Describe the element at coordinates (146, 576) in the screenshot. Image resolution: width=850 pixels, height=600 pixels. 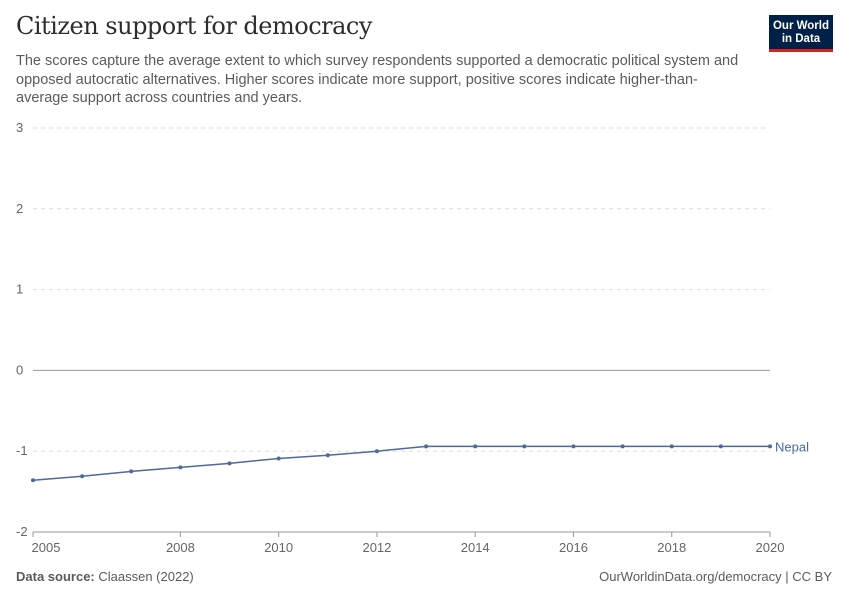
I see `source-link: Claassen (2022)` at that location.